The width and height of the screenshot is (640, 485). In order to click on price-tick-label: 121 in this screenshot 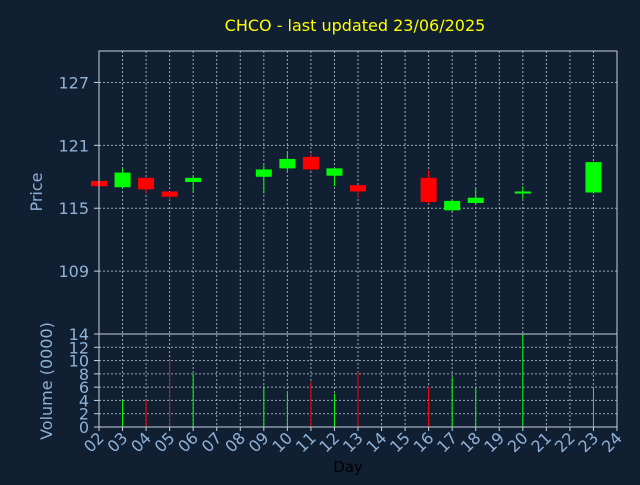, I will do `click(73, 145)`.